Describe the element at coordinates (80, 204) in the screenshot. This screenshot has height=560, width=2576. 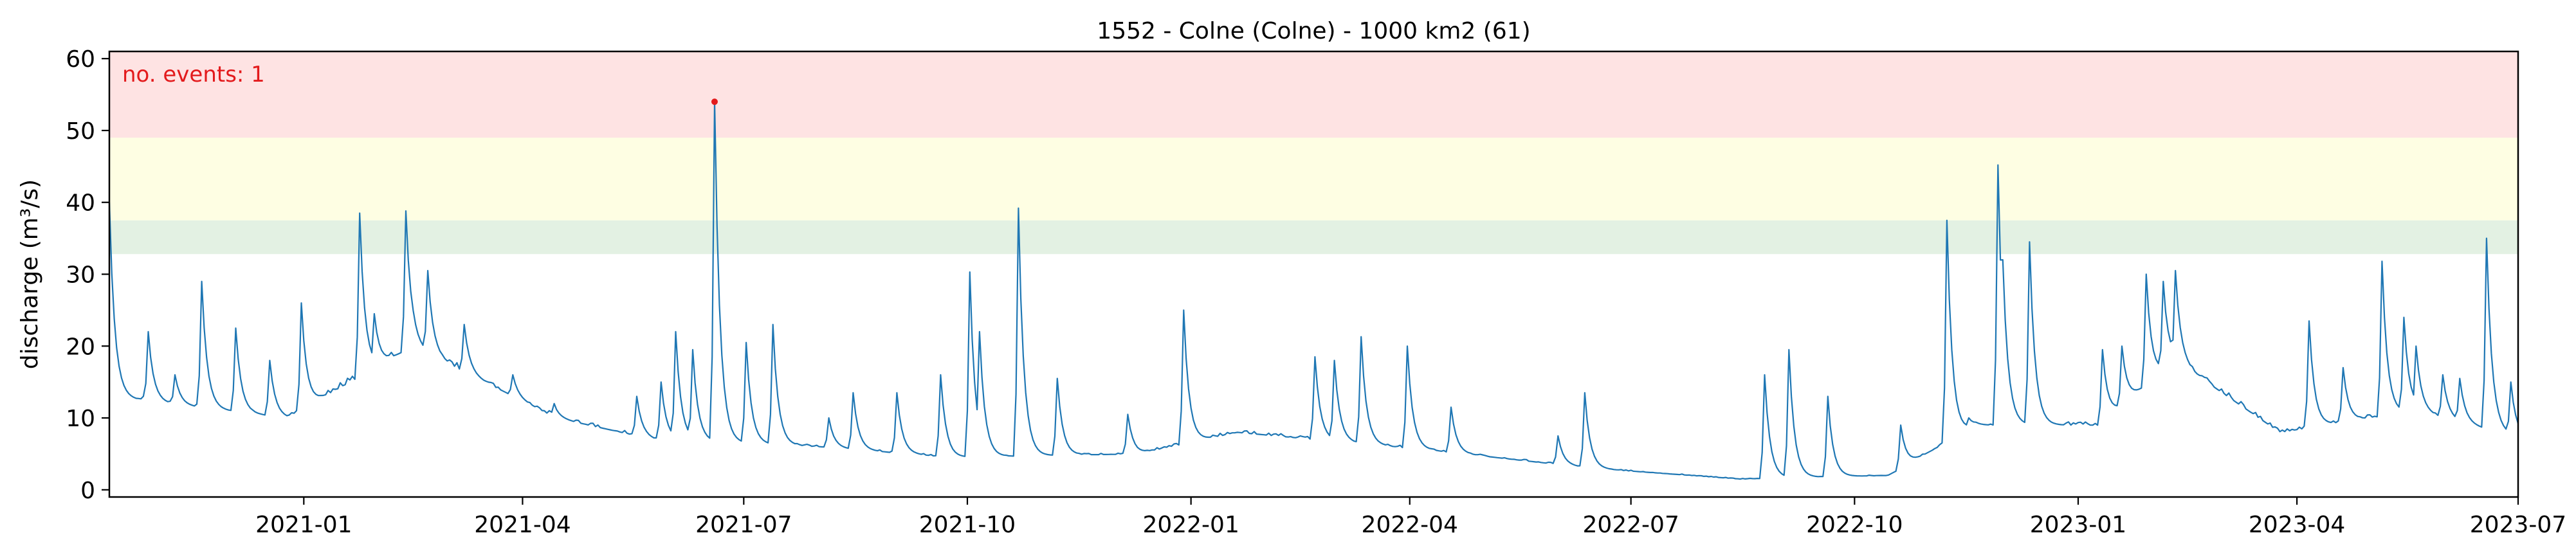
I see `y-tick-label: 40` at that location.